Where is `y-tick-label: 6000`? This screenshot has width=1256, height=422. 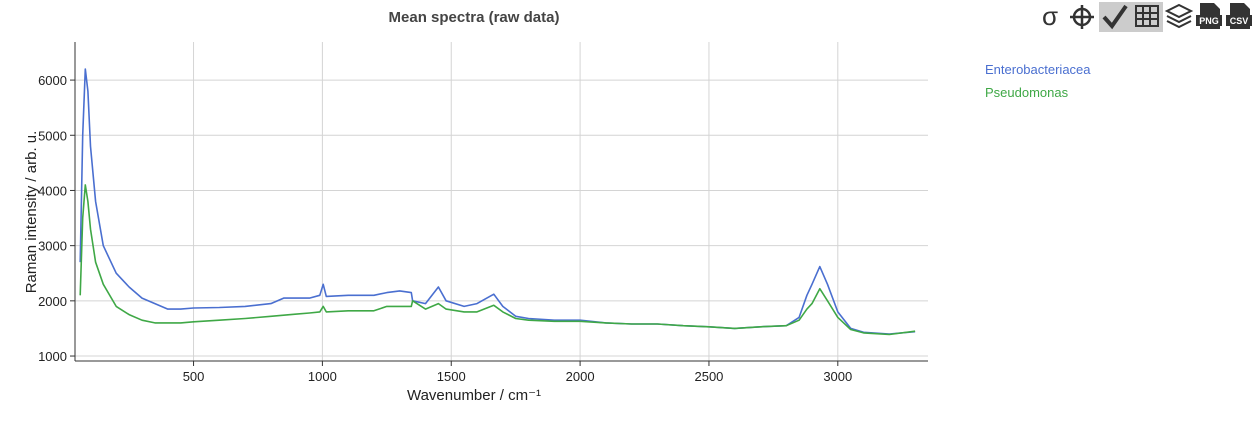 y-tick-label: 6000 is located at coordinates (52, 80).